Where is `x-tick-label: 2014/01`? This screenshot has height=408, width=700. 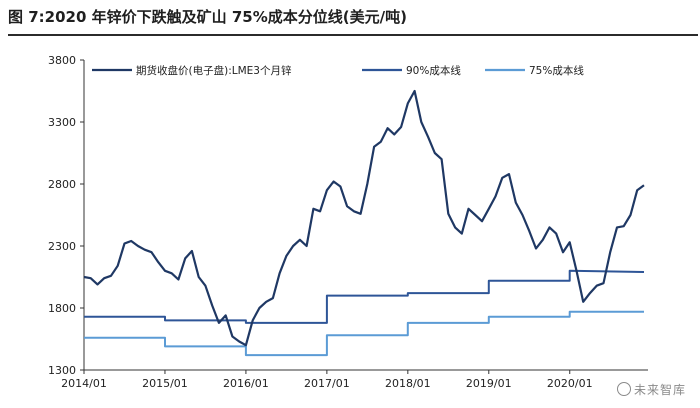
x-tick-label: 2014/01 is located at coordinates (84, 383).